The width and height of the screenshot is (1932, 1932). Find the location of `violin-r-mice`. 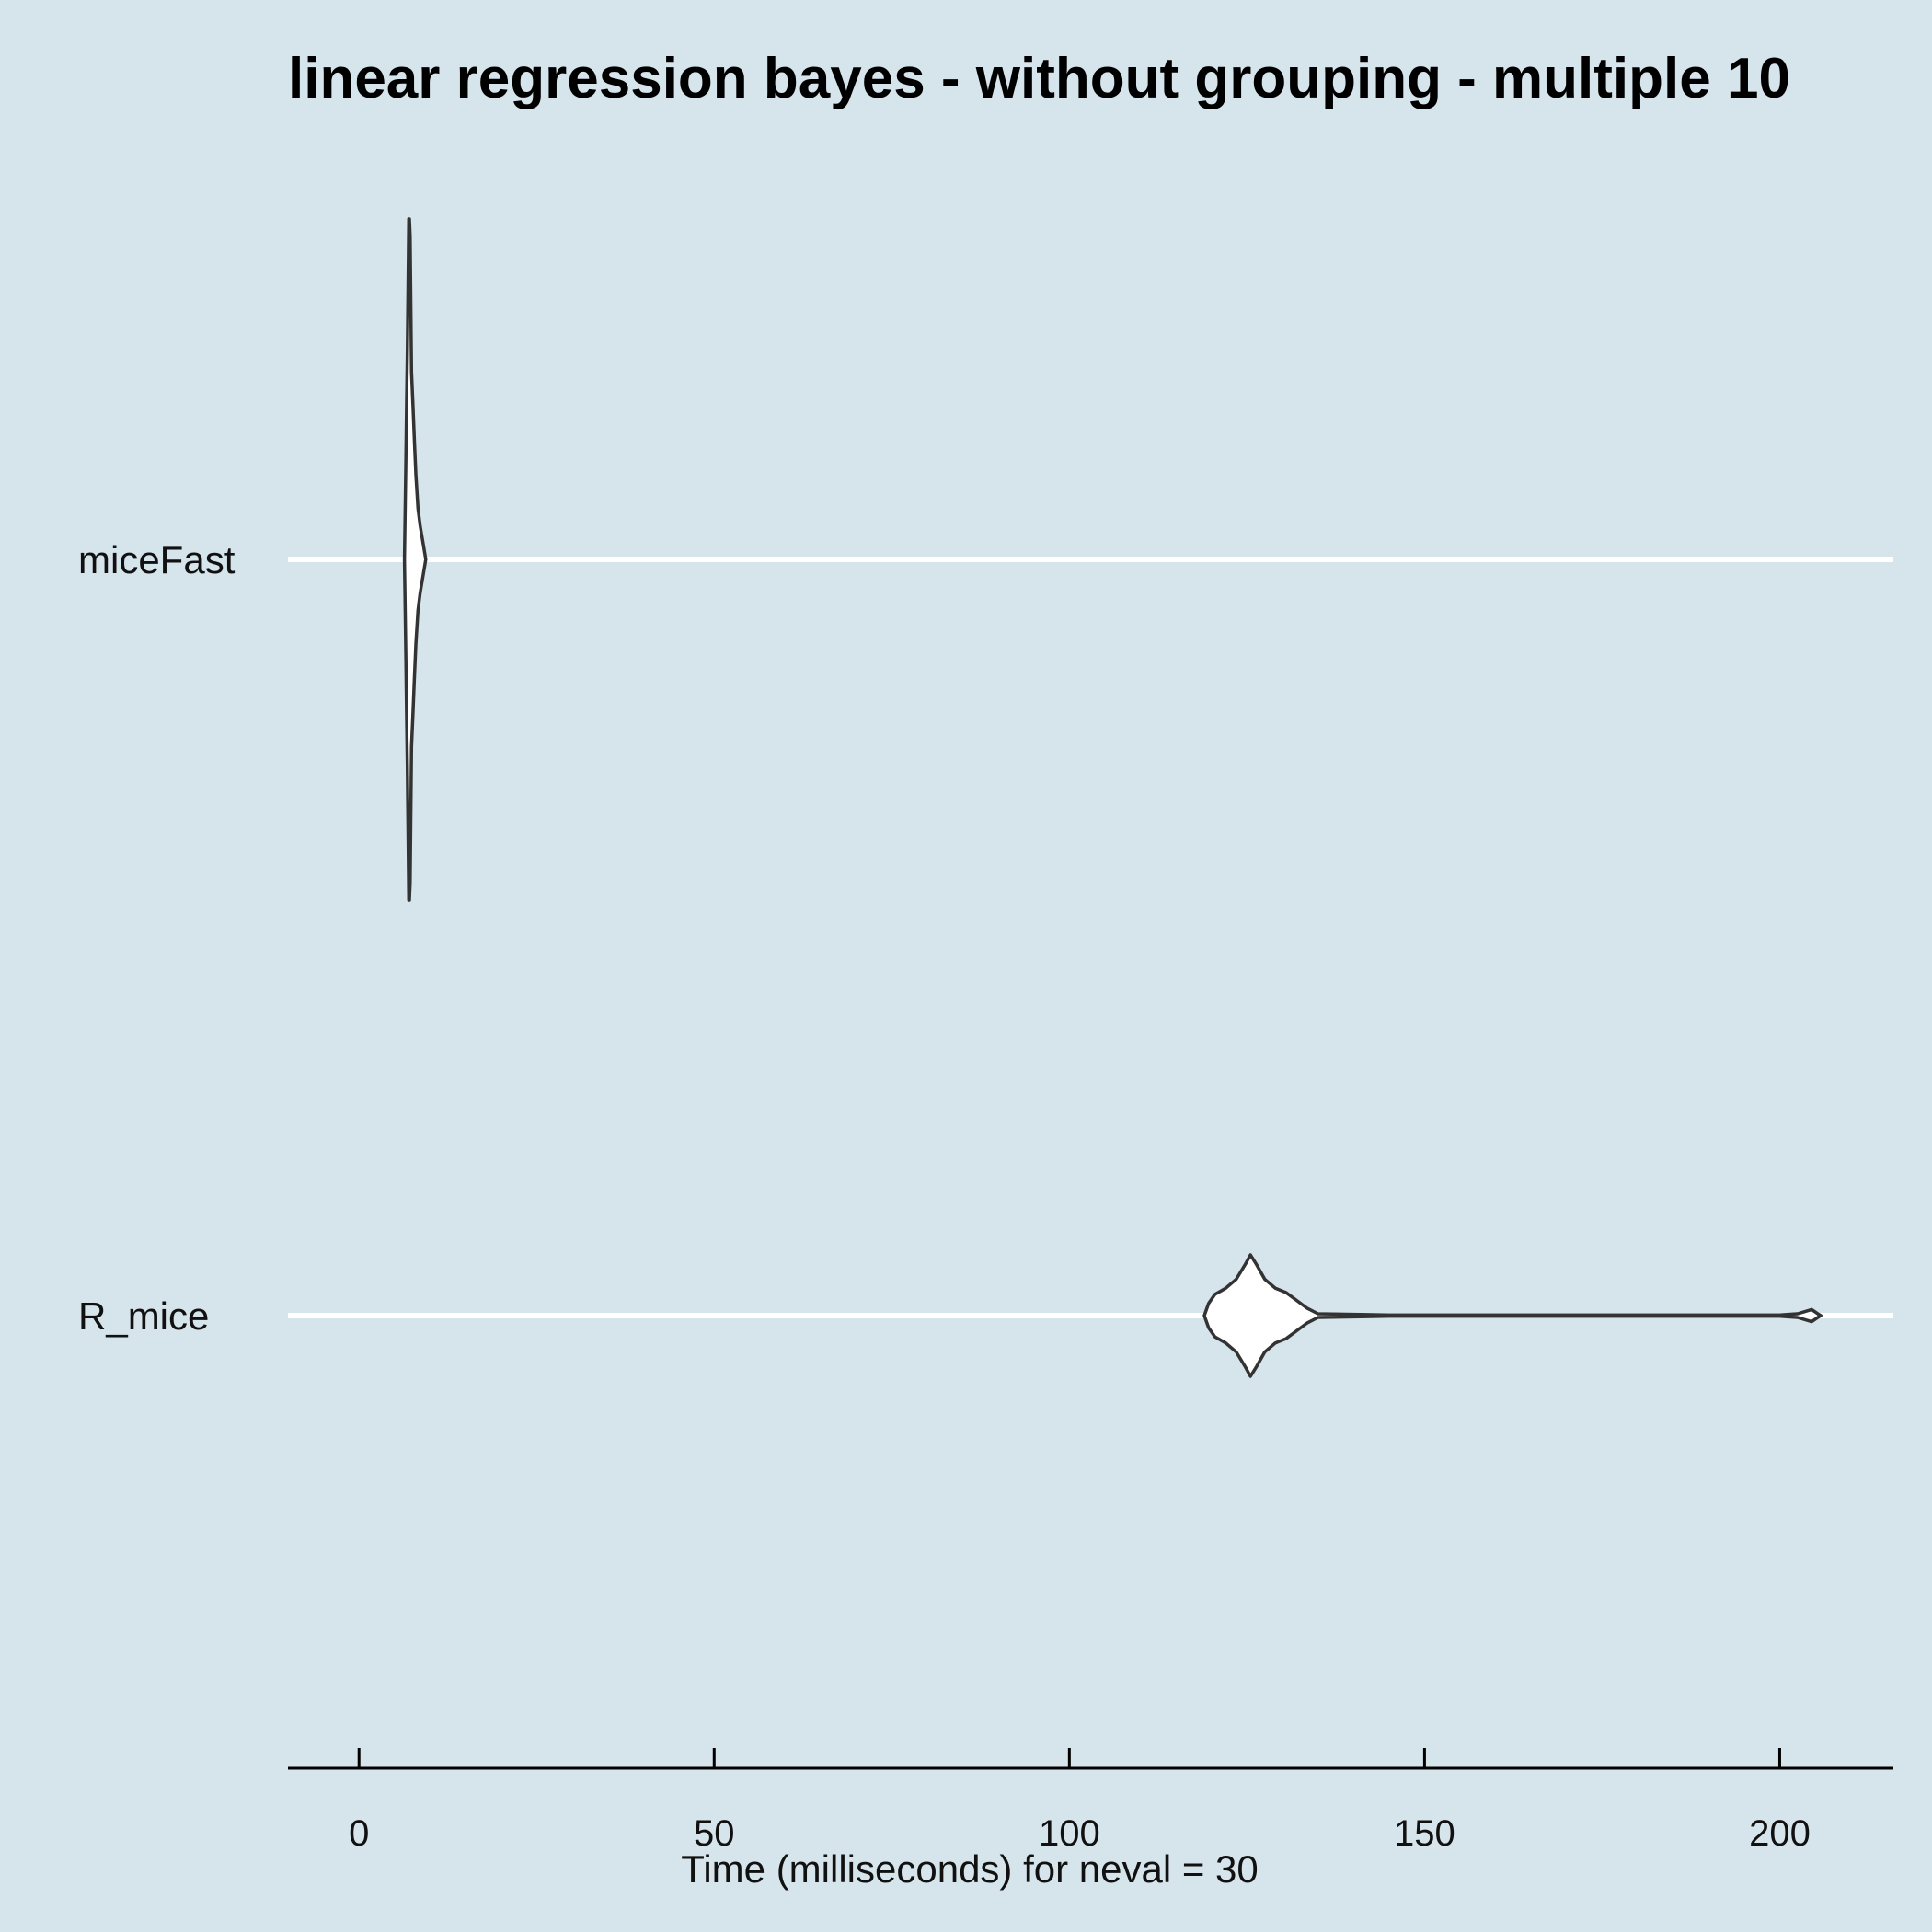

violin-r-mice is located at coordinates (1512, 1315).